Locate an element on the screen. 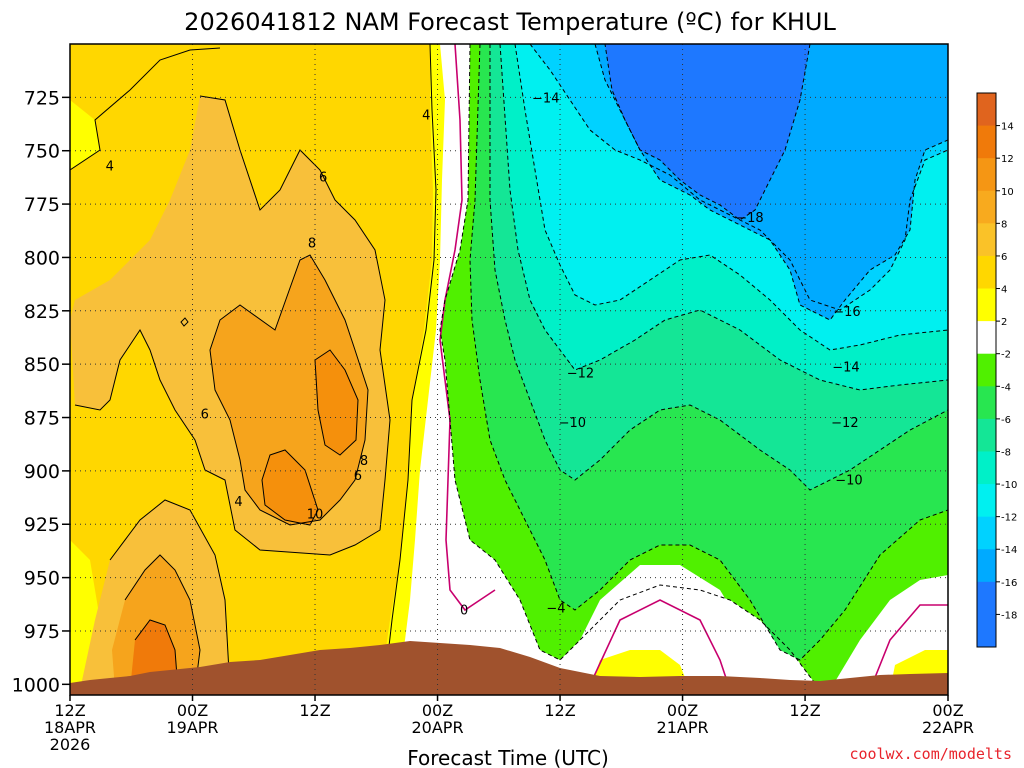 This screenshot has width=1024, height=768. contour-zero is located at coordinates (467, 328).